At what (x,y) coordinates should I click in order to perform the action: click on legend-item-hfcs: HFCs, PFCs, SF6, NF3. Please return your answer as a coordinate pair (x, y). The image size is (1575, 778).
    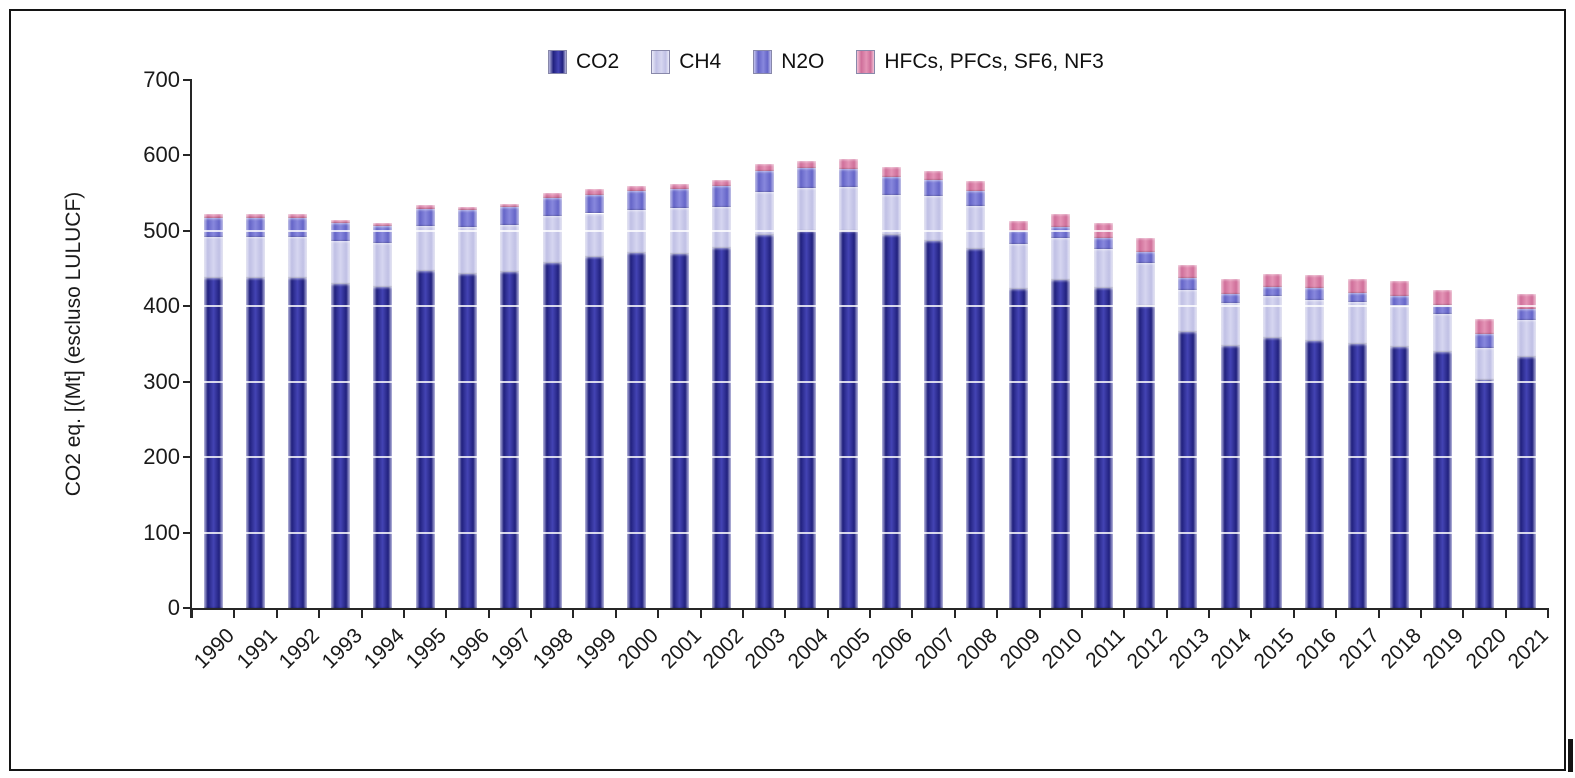
    Looking at the image, I should click on (980, 62).